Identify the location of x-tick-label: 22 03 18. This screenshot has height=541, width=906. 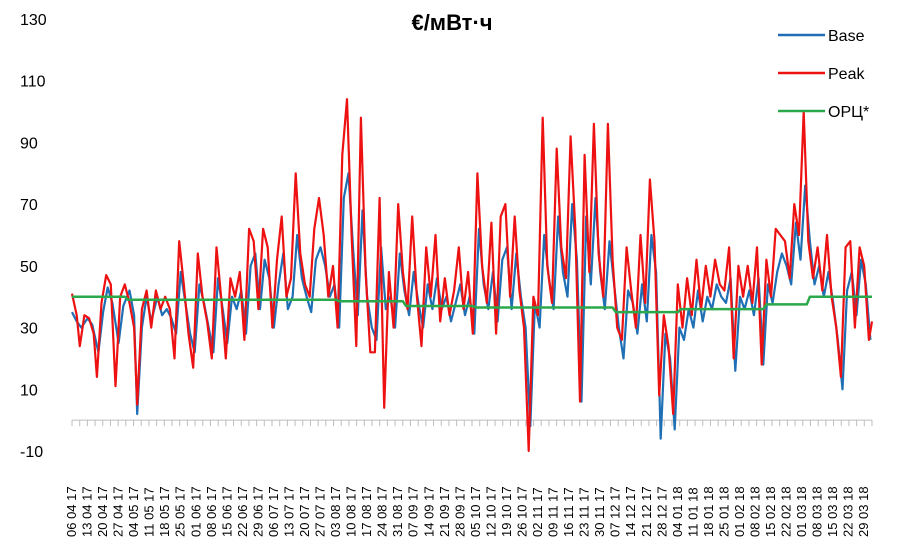
(848, 511).